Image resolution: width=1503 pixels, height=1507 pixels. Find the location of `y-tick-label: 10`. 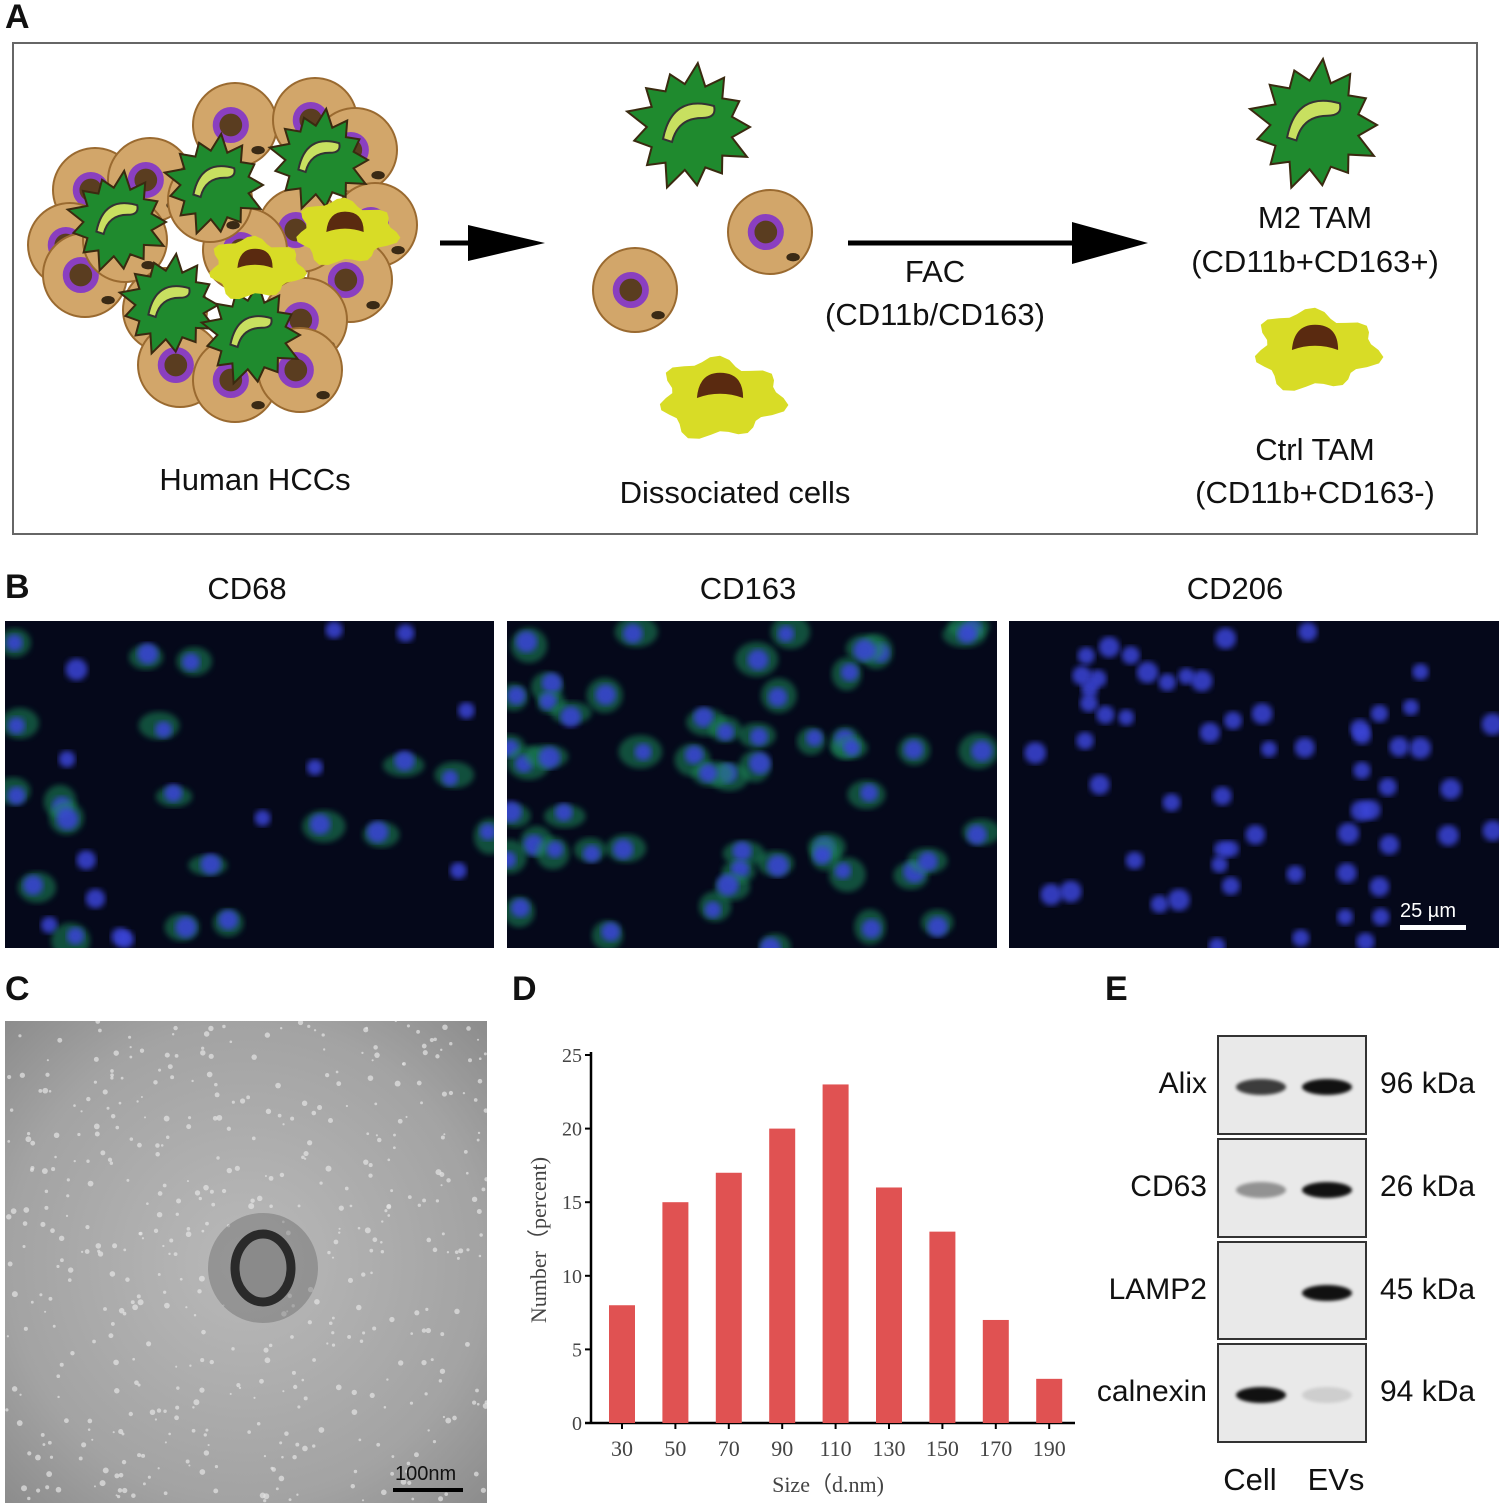

y-tick-label: 10 is located at coordinates (572, 1277).